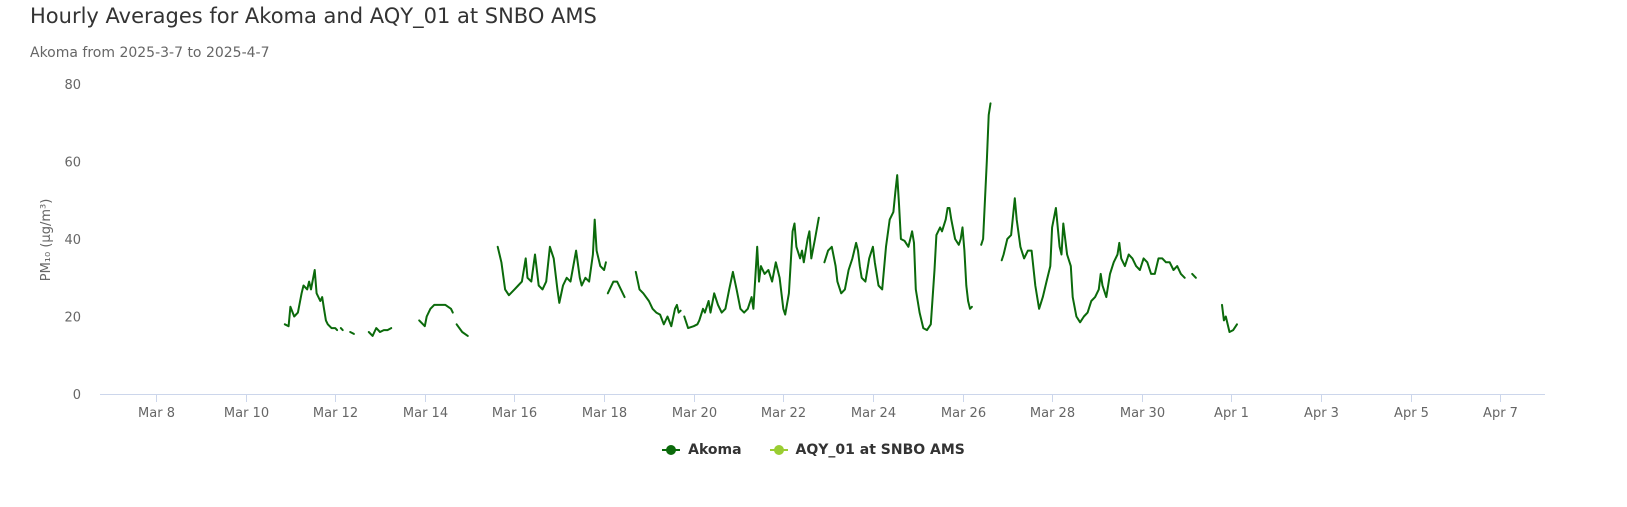 This screenshot has height=507, width=1627. I want to click on legend: Akoma AQY_01 at SNBO AMS, so click(813, 450).